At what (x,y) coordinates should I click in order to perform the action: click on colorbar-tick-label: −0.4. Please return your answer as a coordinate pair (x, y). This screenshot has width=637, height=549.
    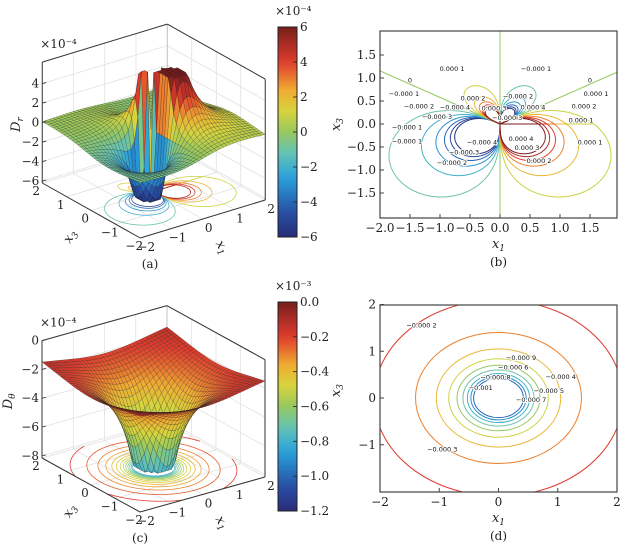
    Looking at the image, I should click on (315, 372).